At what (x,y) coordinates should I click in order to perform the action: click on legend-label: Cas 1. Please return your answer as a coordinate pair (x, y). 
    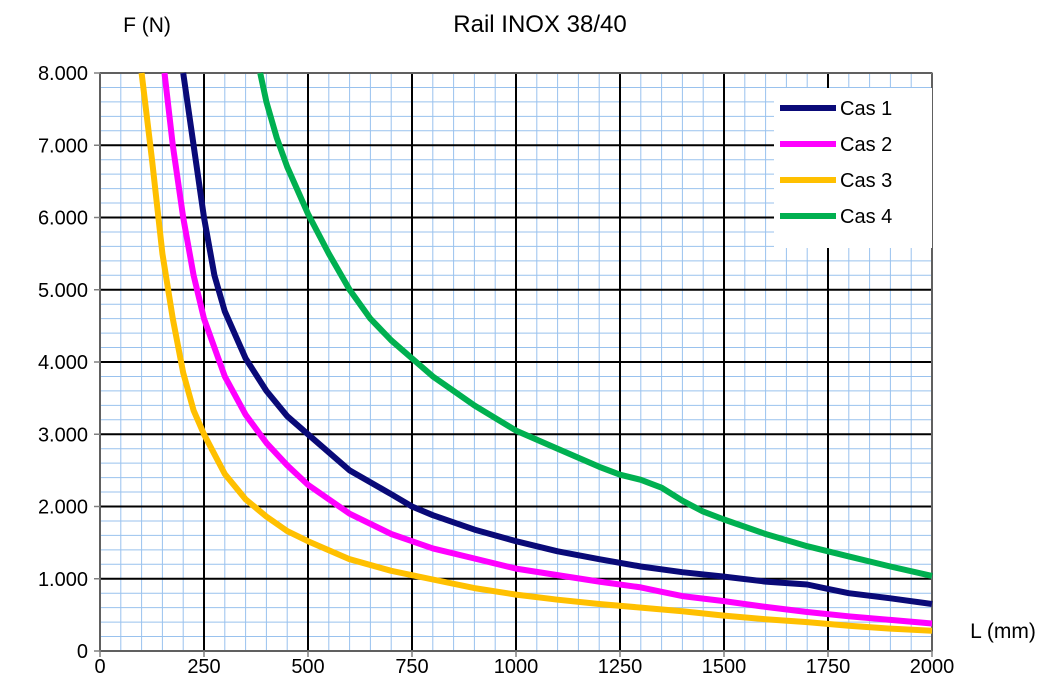
    Looking at the image, I should click on (866, 109).